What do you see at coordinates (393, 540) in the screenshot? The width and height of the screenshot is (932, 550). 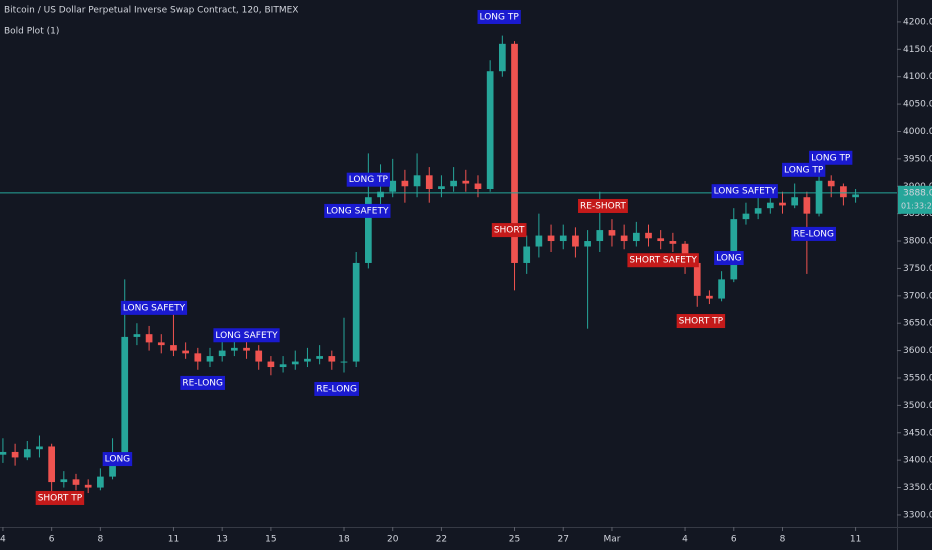 I see `x-tick-label: 20` at bounding box center [393, 540].